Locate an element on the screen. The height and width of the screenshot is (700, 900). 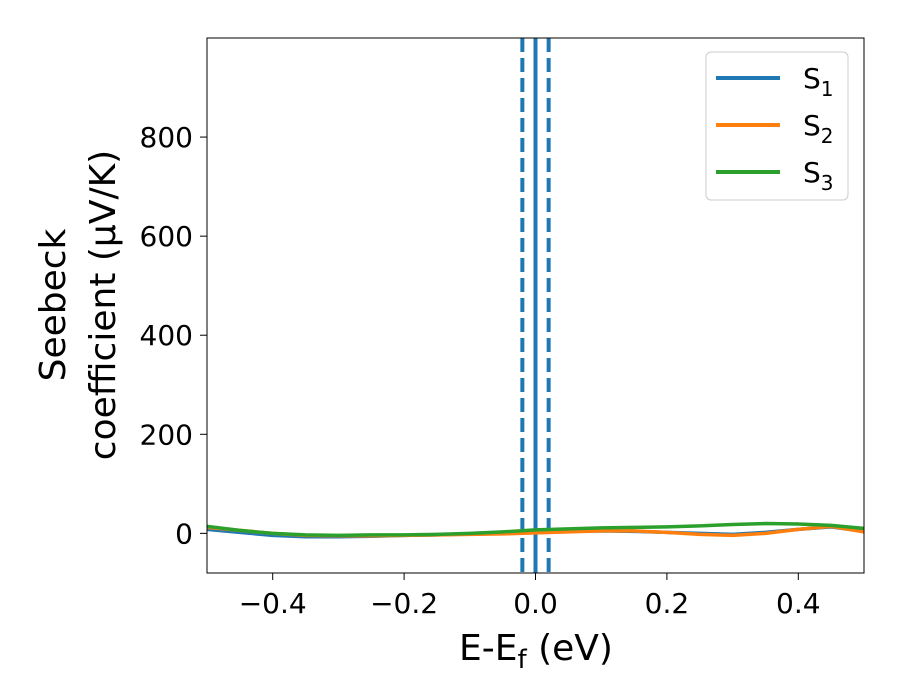
legend: S1 S2 S3 is located at coordinates (777, 126).